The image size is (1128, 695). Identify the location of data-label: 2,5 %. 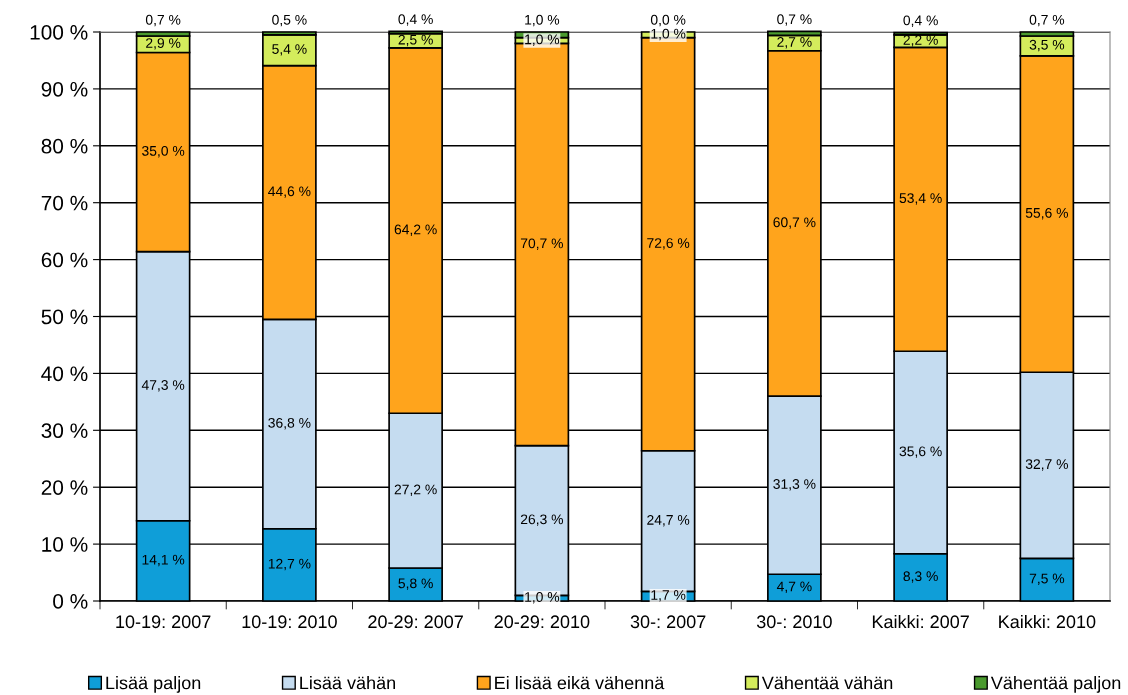
(415, 40).